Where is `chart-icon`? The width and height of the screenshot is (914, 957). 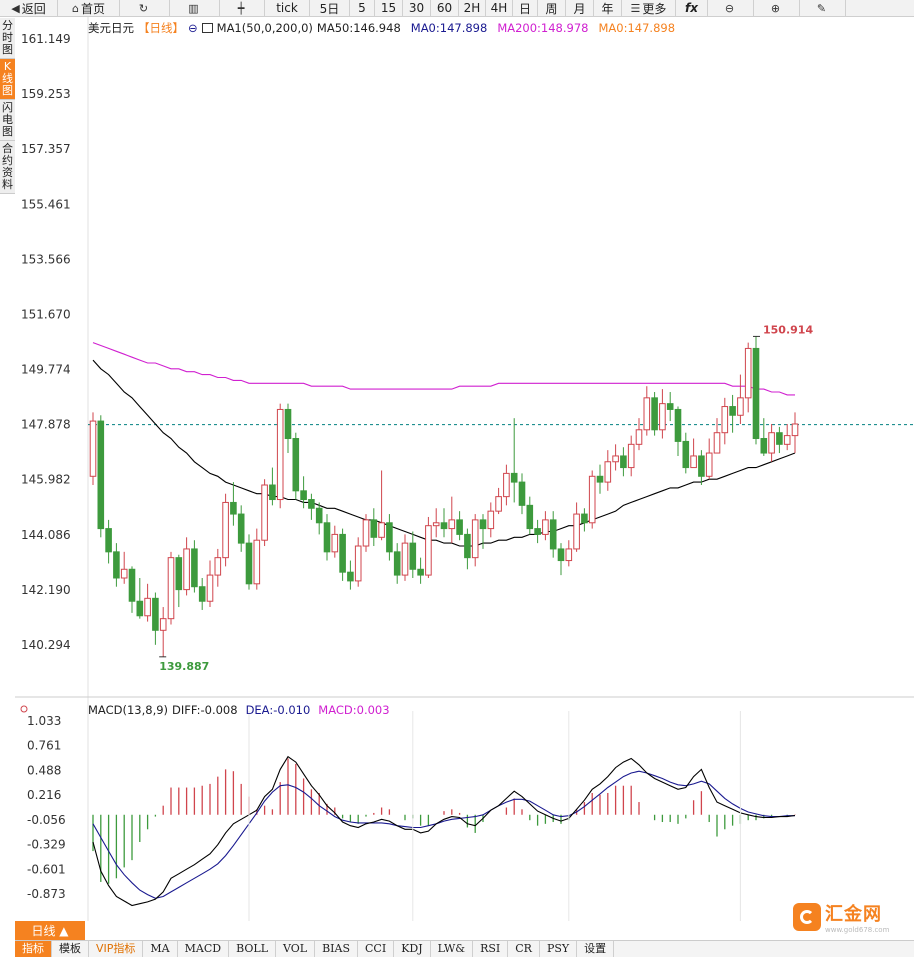
chart-icon is located at coordinates (207, 28).